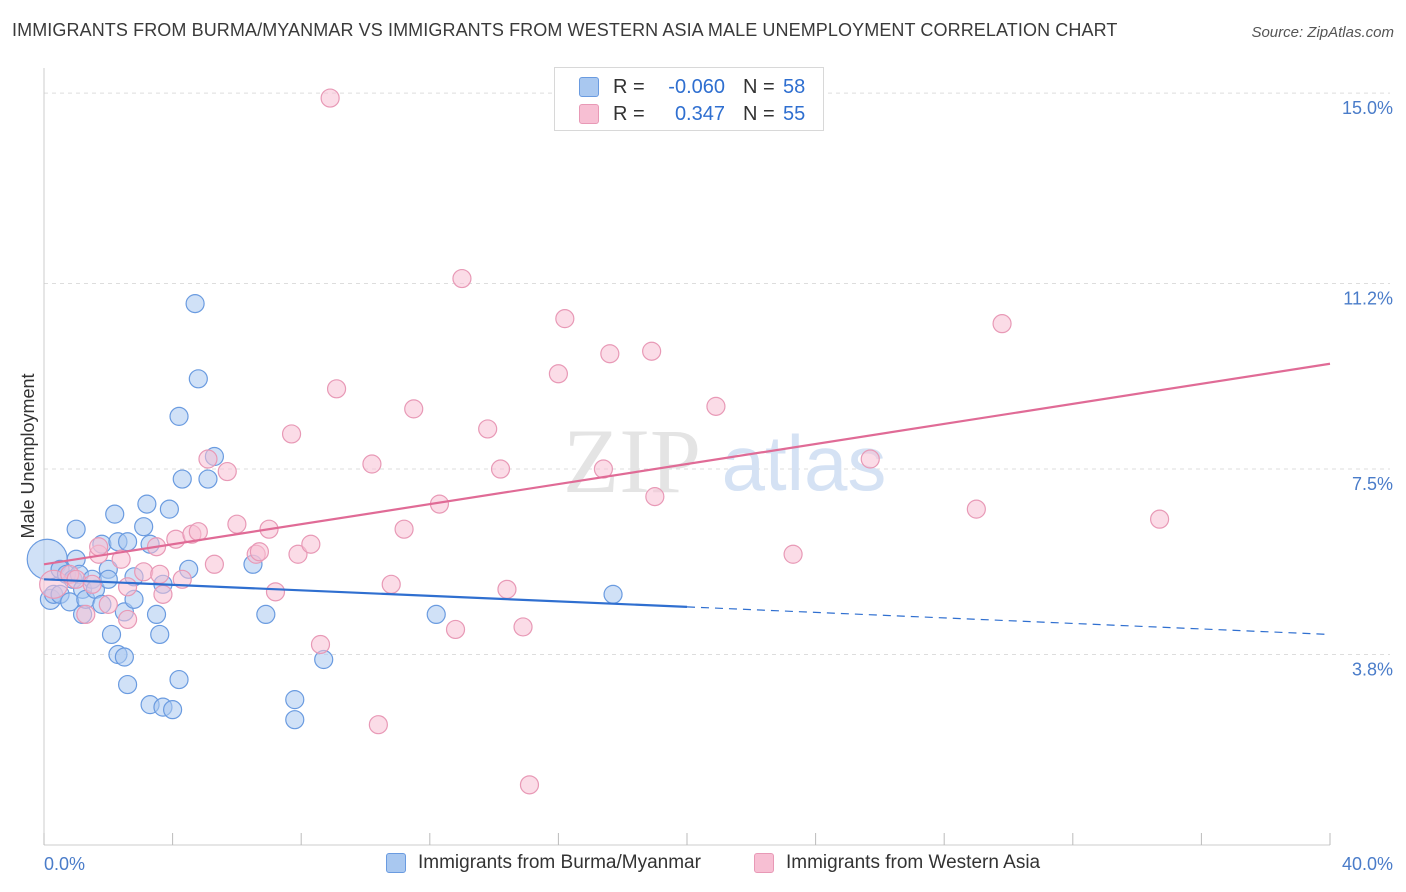 This screenshot has width=1406, height=892. Describe the element at coordinates (696, 86) in the screenshot. I see `legend-r-value: -0.060` at that location.